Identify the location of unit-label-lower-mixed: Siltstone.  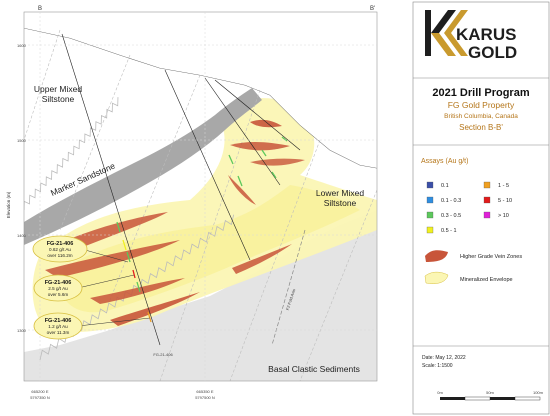
(340, 203).